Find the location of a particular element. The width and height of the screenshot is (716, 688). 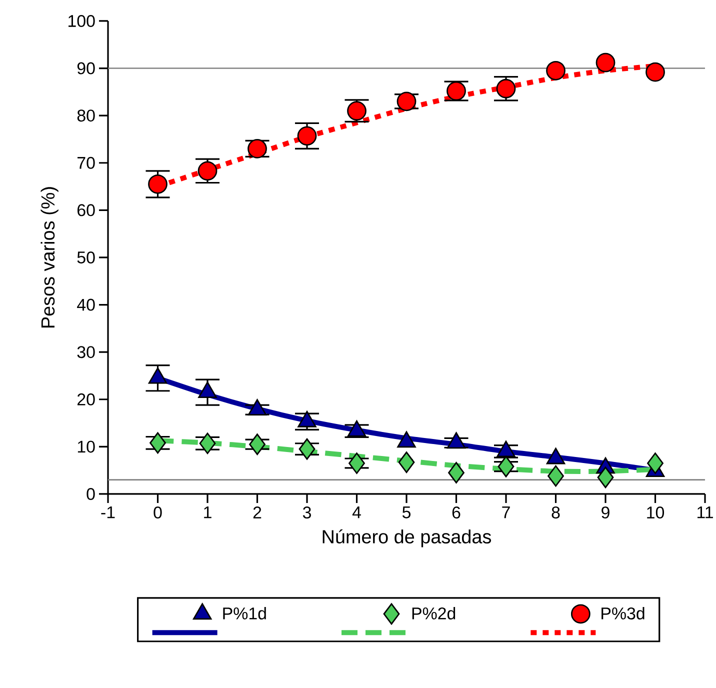

y-tick-label: 60 is located at coordinates (86, 210).